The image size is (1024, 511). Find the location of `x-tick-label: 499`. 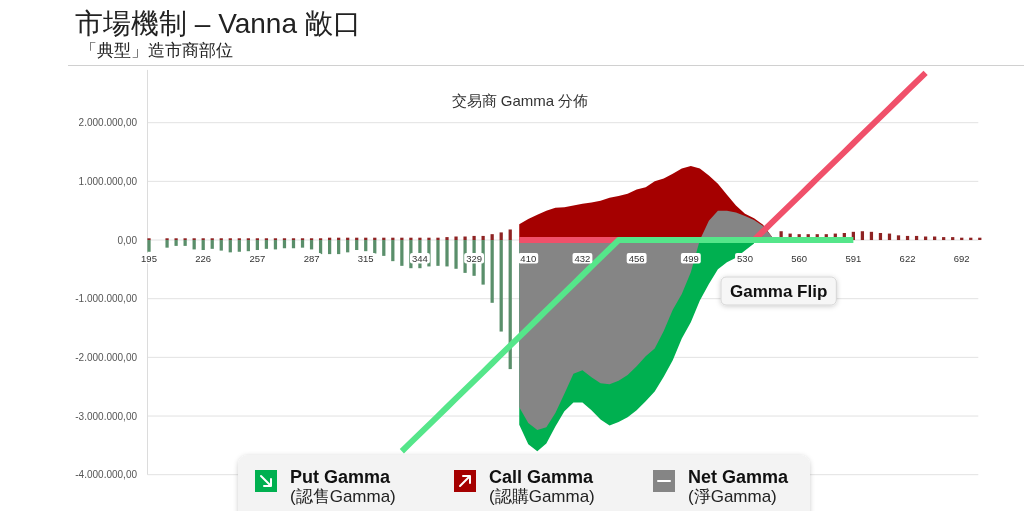

x-tick-label: 499 is located at coordinates (690, 258).